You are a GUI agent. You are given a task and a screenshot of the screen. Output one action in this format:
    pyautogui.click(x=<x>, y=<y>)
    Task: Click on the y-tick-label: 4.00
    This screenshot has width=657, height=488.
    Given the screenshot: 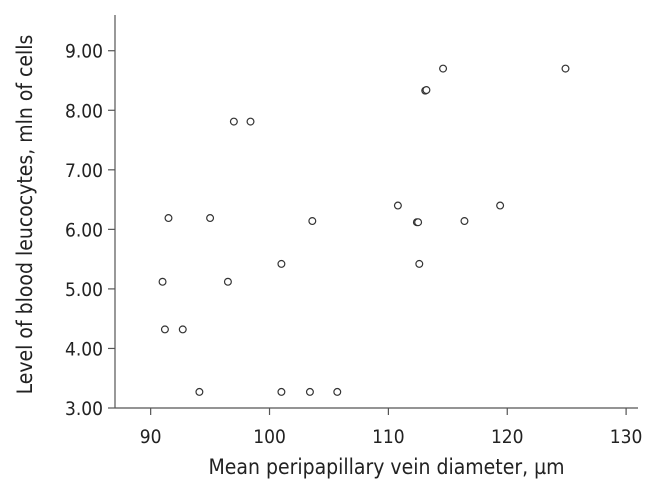 What is the action you would take?
    pyautogui.click(x=84, y=349)
    